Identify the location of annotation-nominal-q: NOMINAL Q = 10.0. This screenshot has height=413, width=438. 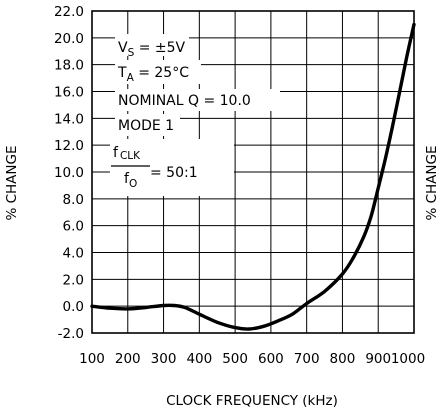
(184, 101).